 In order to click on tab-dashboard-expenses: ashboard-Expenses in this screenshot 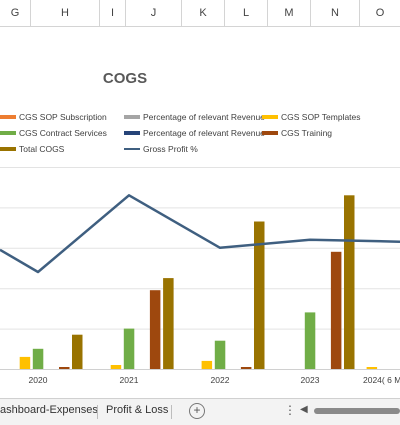, I will do `click(49, 410)`.